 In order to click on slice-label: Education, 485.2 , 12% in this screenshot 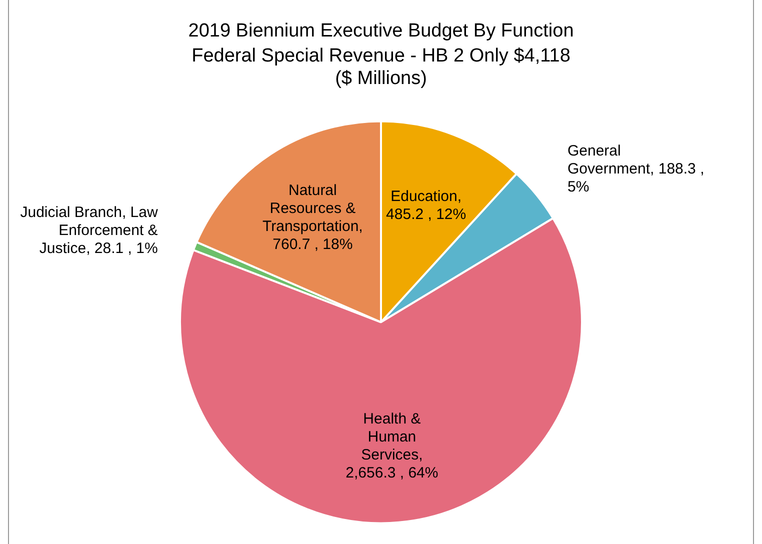, I will do `click(426, 206)`.